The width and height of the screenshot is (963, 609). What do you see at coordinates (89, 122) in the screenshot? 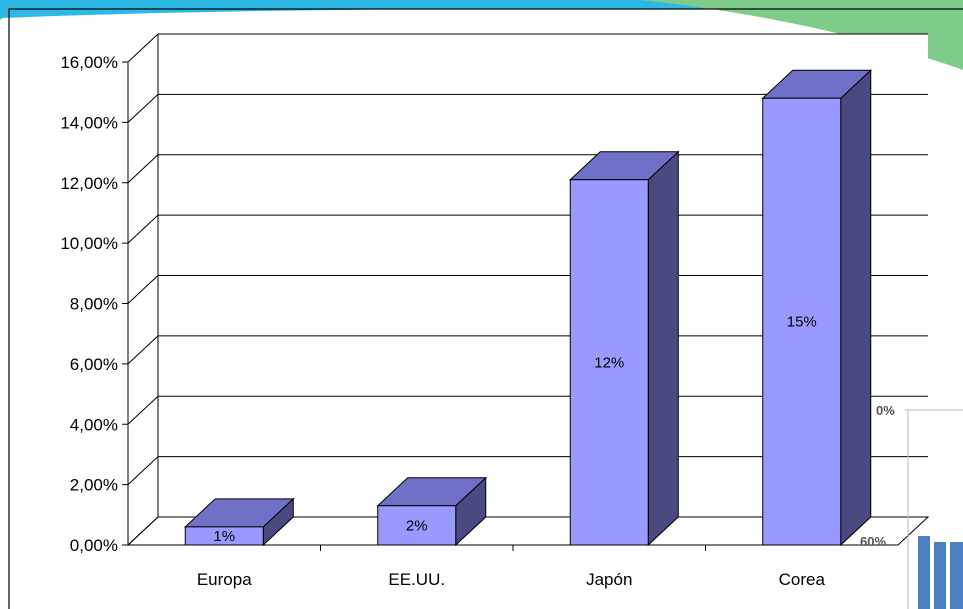
I see `y-tick-label: 14,00%` at bounding box center [89, 122].